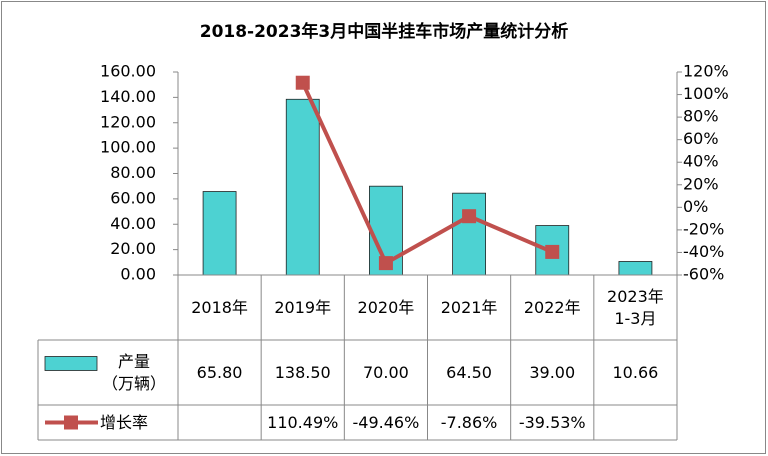 This screenshot has width=768, height=456. Describe the element at coordinates (128, 147) in the screenshot. I see `y-tick-label: 100.00` at that location.